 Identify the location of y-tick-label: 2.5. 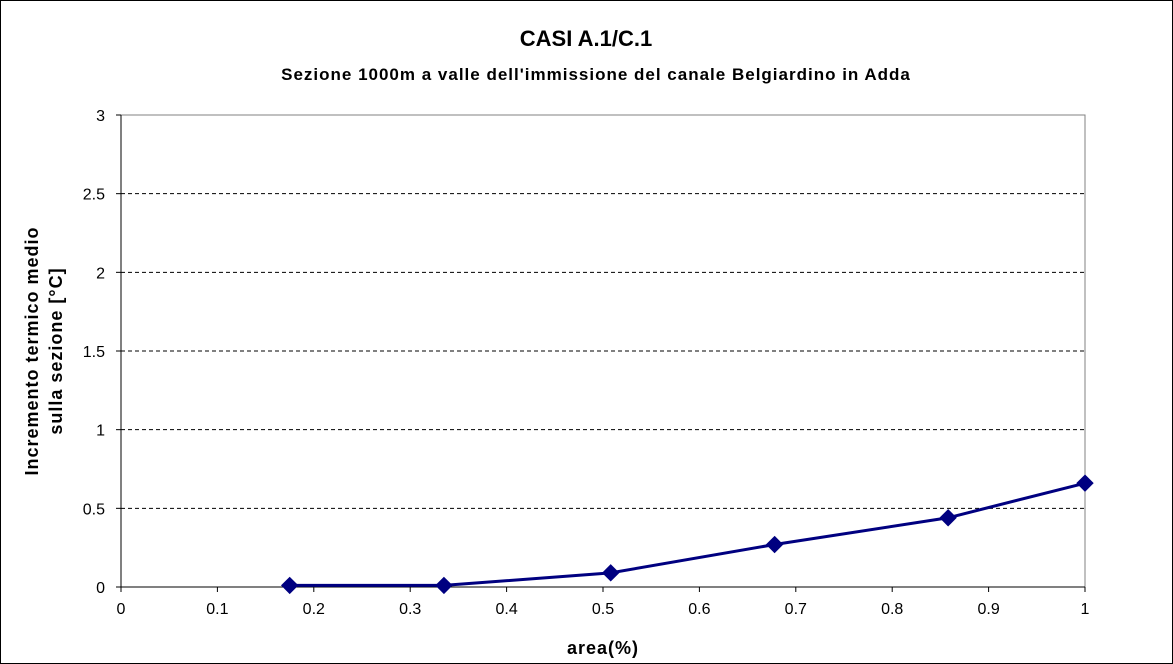
(94, 195).